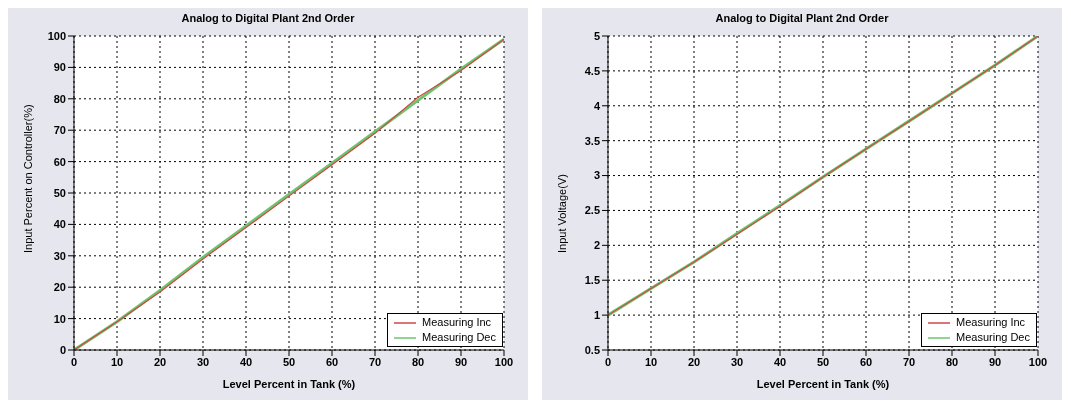 Image resolution: width=1071 pixels, height=410 pixels. What do you see at coordinates (592, 349) in the screenshot?
I see `y-tick-label: 0.5` at bounding box center [592, 349].